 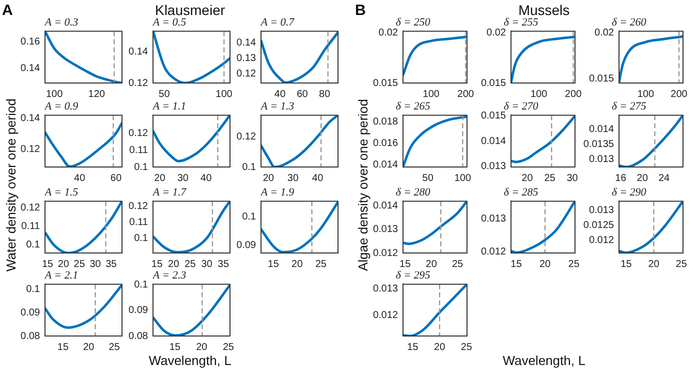 I want to click on x-tick-label: 80, so click(x=325, y=94).